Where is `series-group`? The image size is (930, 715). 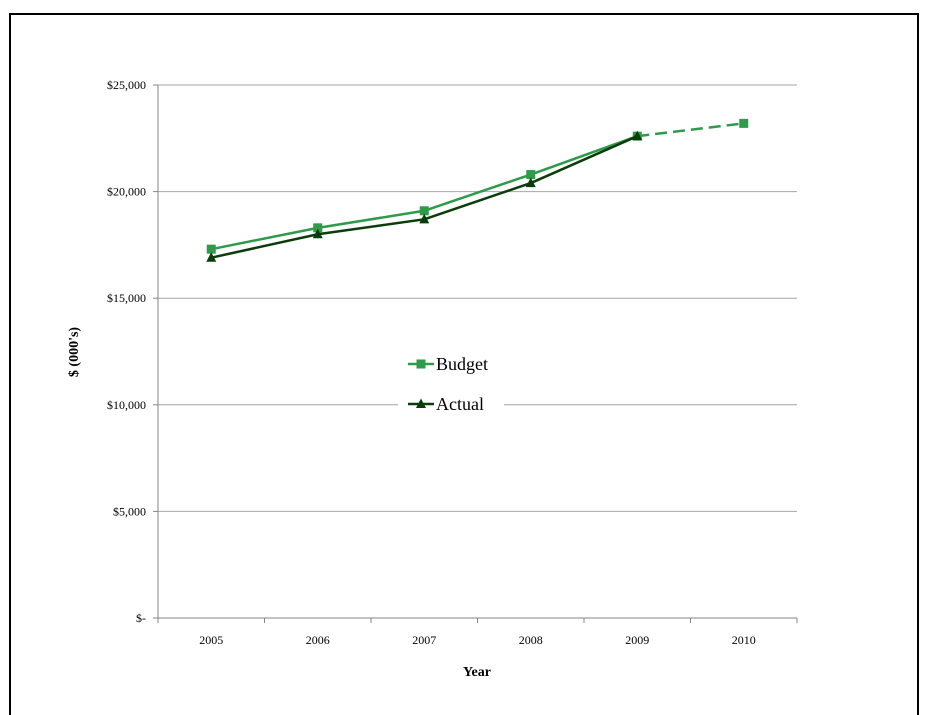 series-group is located at coordinates (477, 190).